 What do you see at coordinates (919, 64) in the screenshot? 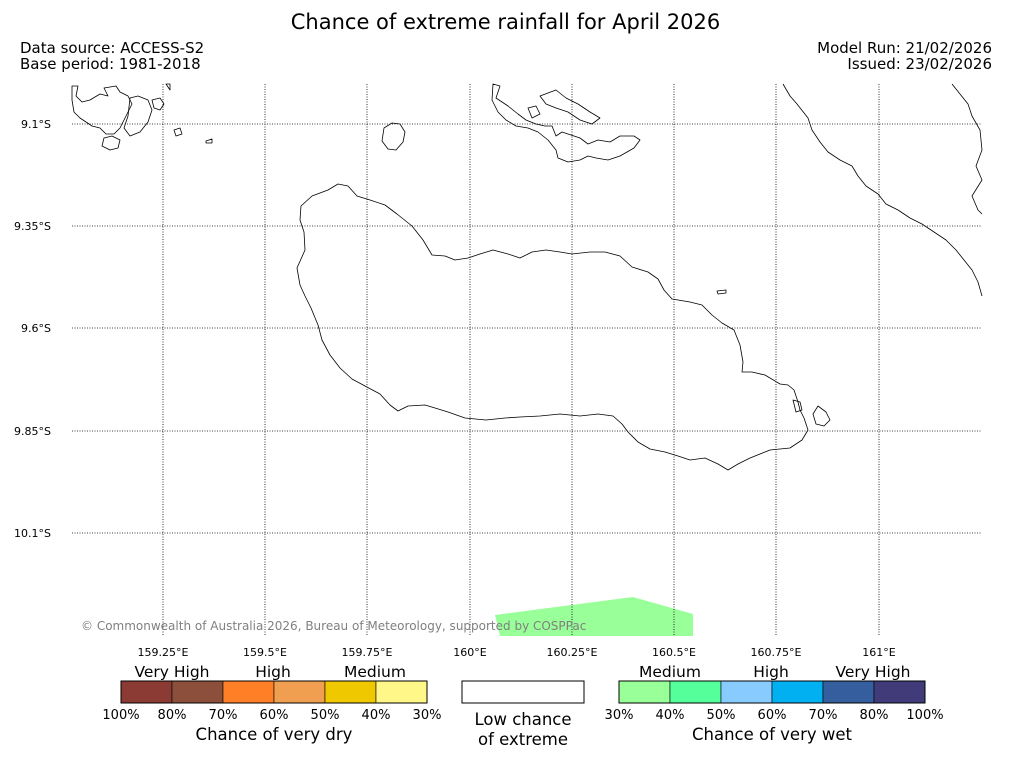
I see `issued-date: Issued: 23/02/2026` at bounding box center [919, 64].